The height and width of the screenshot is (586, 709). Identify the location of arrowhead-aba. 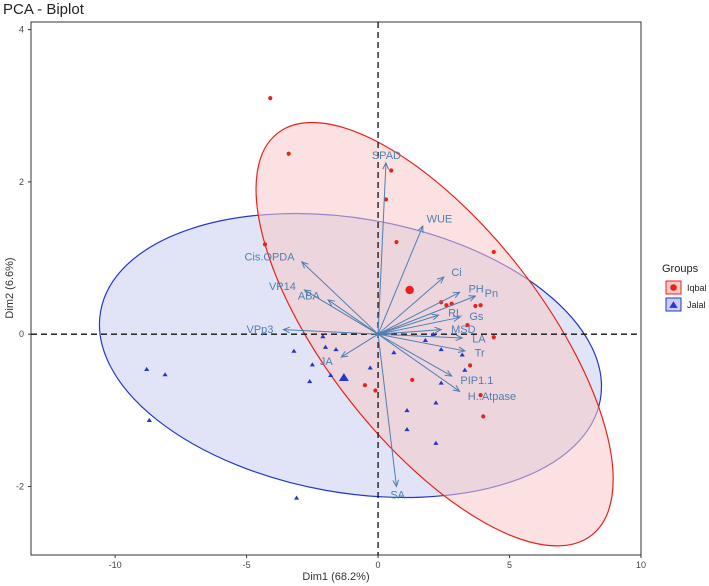
(331, 303).